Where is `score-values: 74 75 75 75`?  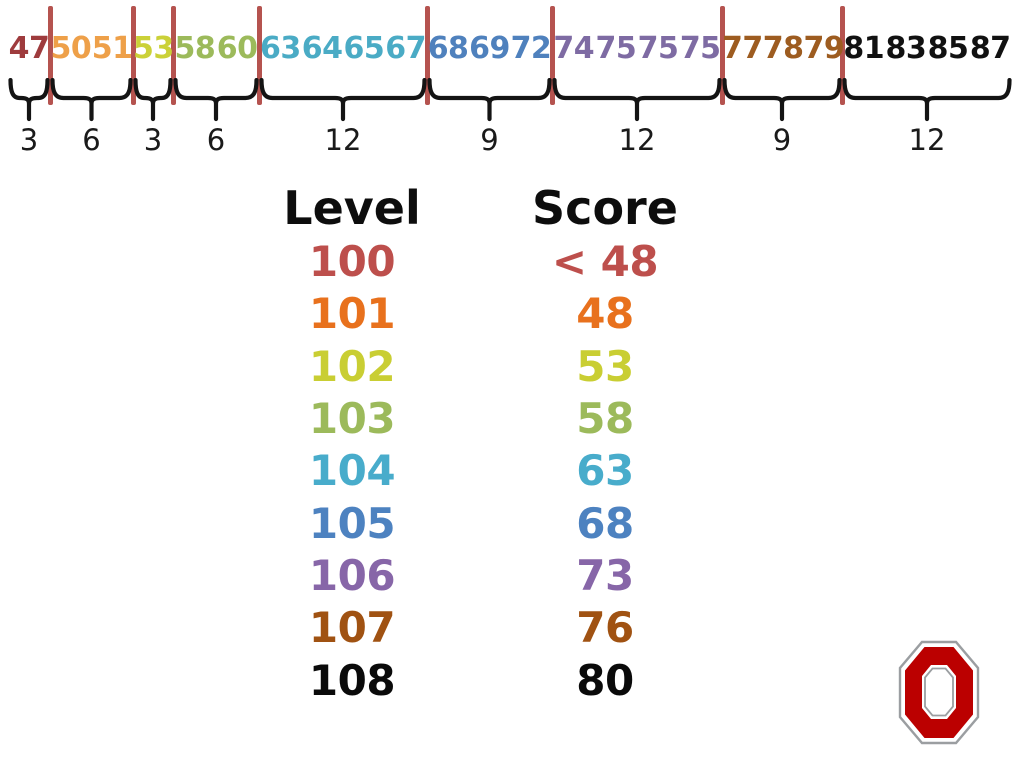 score-values: 74 75 75 75 is located at coordinates (637, 35).